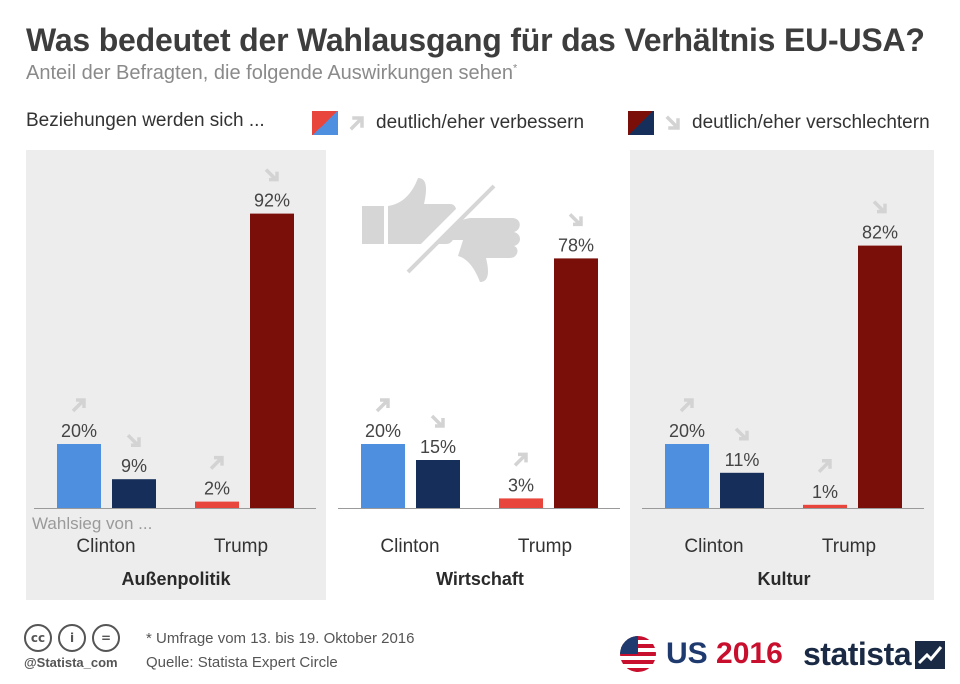 This screenshot has height=684, width=960. Describe the element at coordinates (749, 653) in the screenshot. I see `us-logo-year: 2016` at that location.